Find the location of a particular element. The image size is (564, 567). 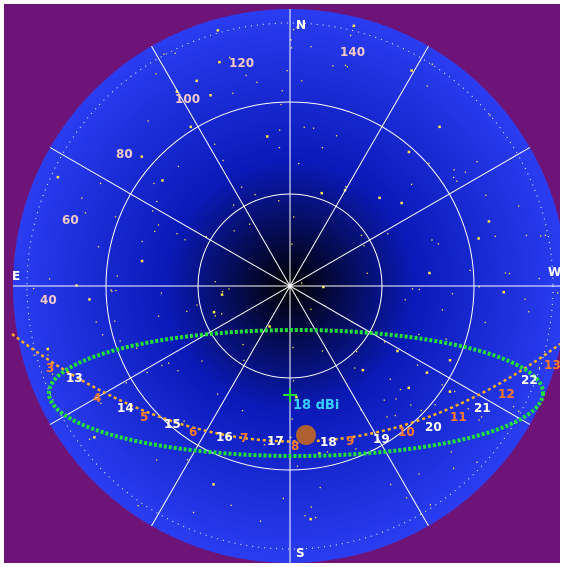

compass-west-label: W is located at coordinates (554, 272).